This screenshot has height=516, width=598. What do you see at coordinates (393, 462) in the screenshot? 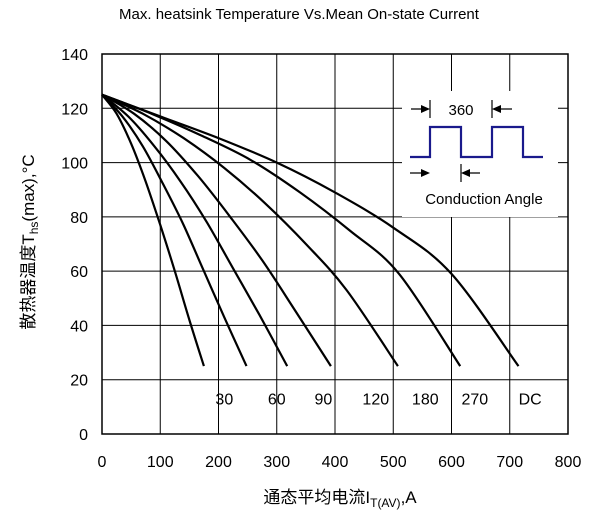
I see `x-tick-label: 500` at bounding box center [393, 462].